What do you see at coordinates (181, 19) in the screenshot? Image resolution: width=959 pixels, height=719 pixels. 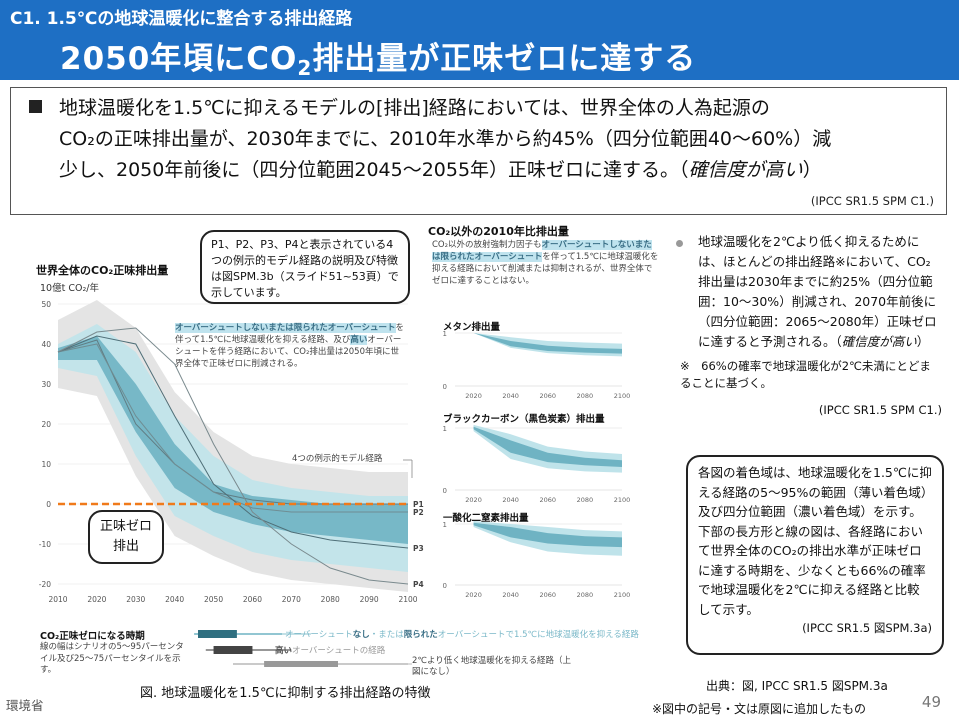 I see `slide-subtitle: C1. 1.5℃の地球温暖化に整合する排出経路` at bounding box center [181, 19].